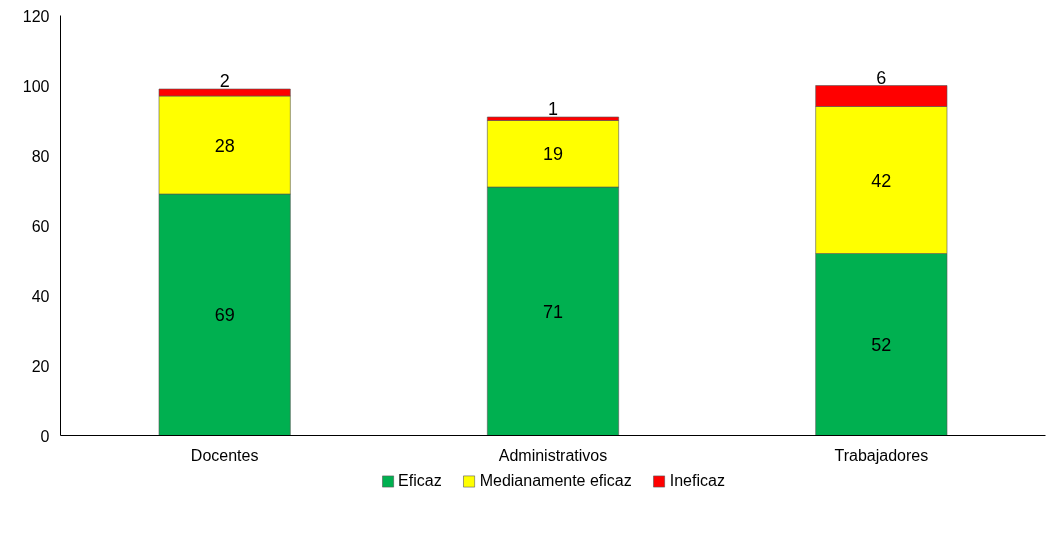 The image size is (1057, 547). I want to click on y-tick-label: 0, so click(45, 436).